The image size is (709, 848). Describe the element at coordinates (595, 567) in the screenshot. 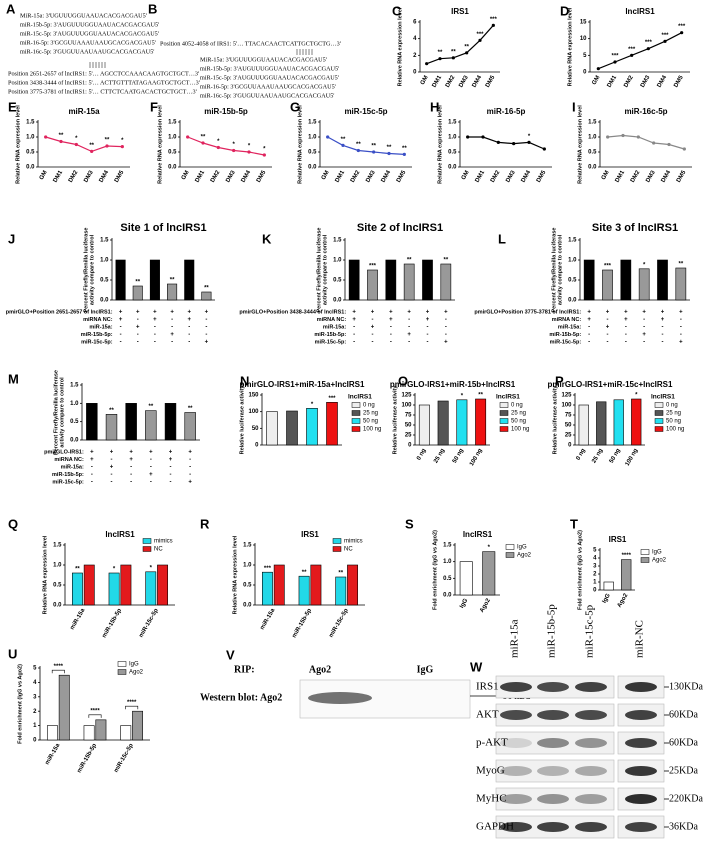

I see `y-tick-label: 3` at that location.